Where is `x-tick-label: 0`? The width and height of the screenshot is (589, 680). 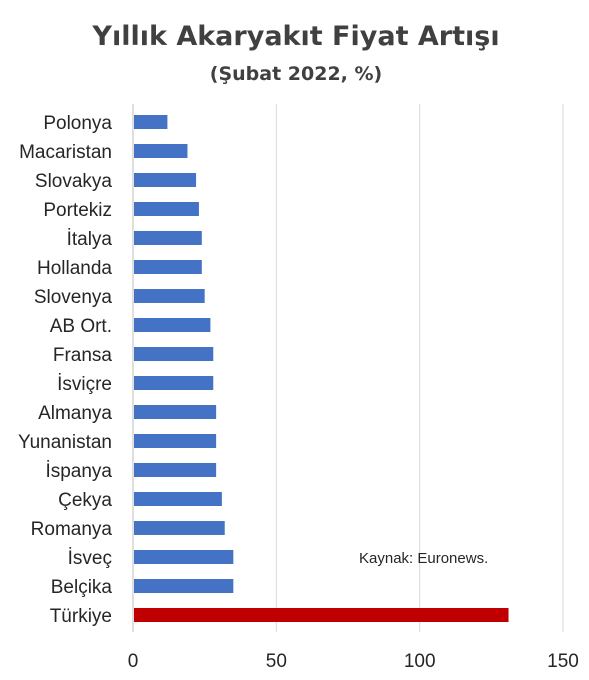 x-tick-label: 0 is located at coordinates (133, 661).